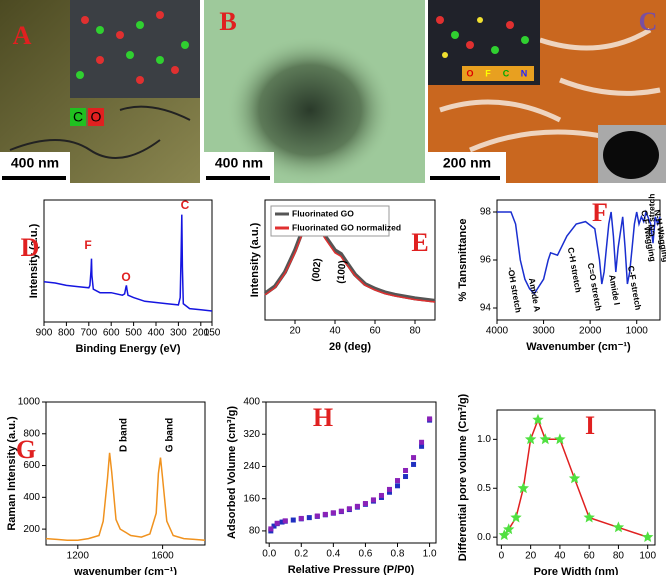 The height and width of the screenshot is (580, 666). I want to click on x-axis-label: Wavenumber (cm⁻¹), so click(578, 347).